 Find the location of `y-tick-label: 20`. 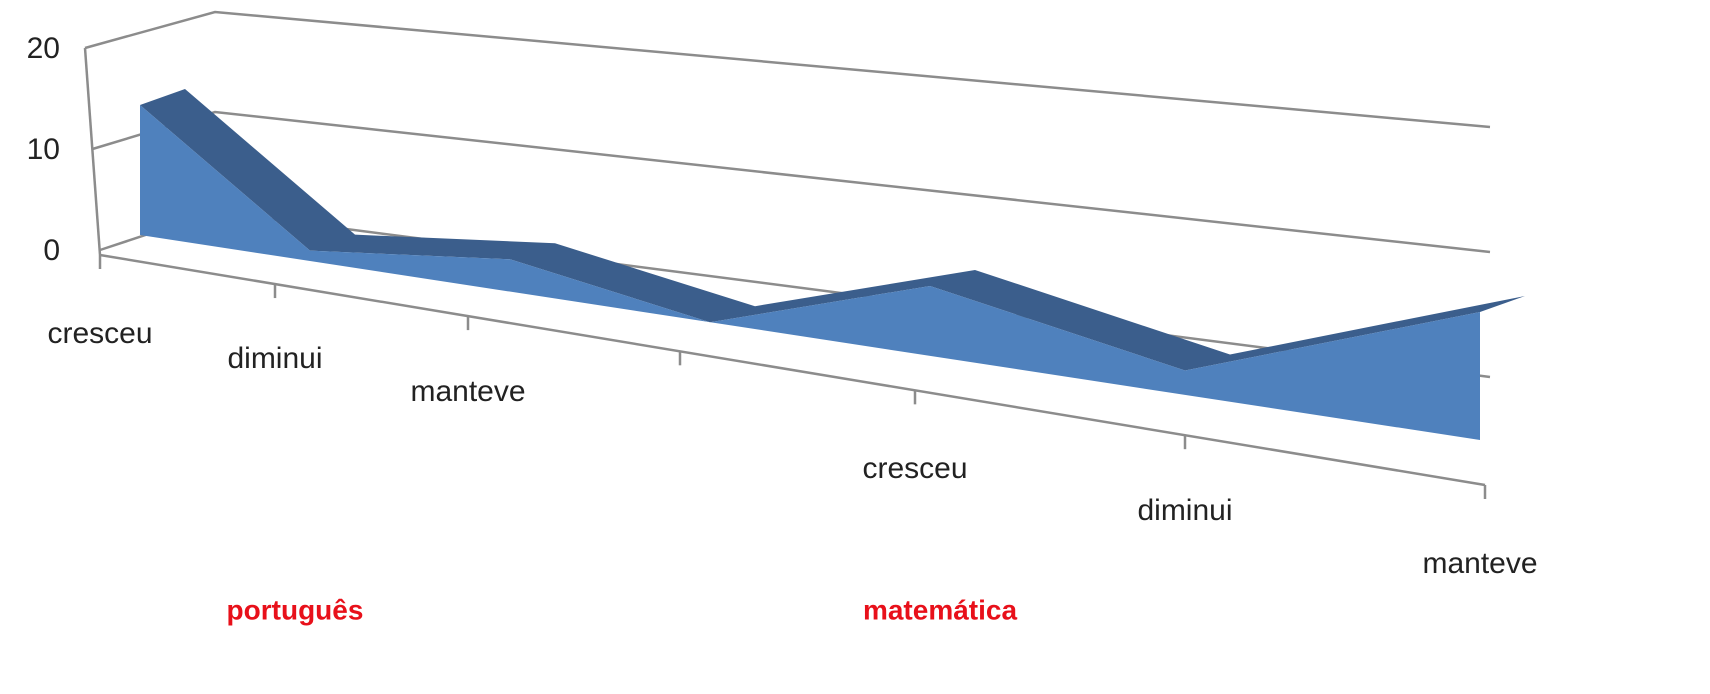

y-tick-label: 20 is located at coordinates (43, 48).